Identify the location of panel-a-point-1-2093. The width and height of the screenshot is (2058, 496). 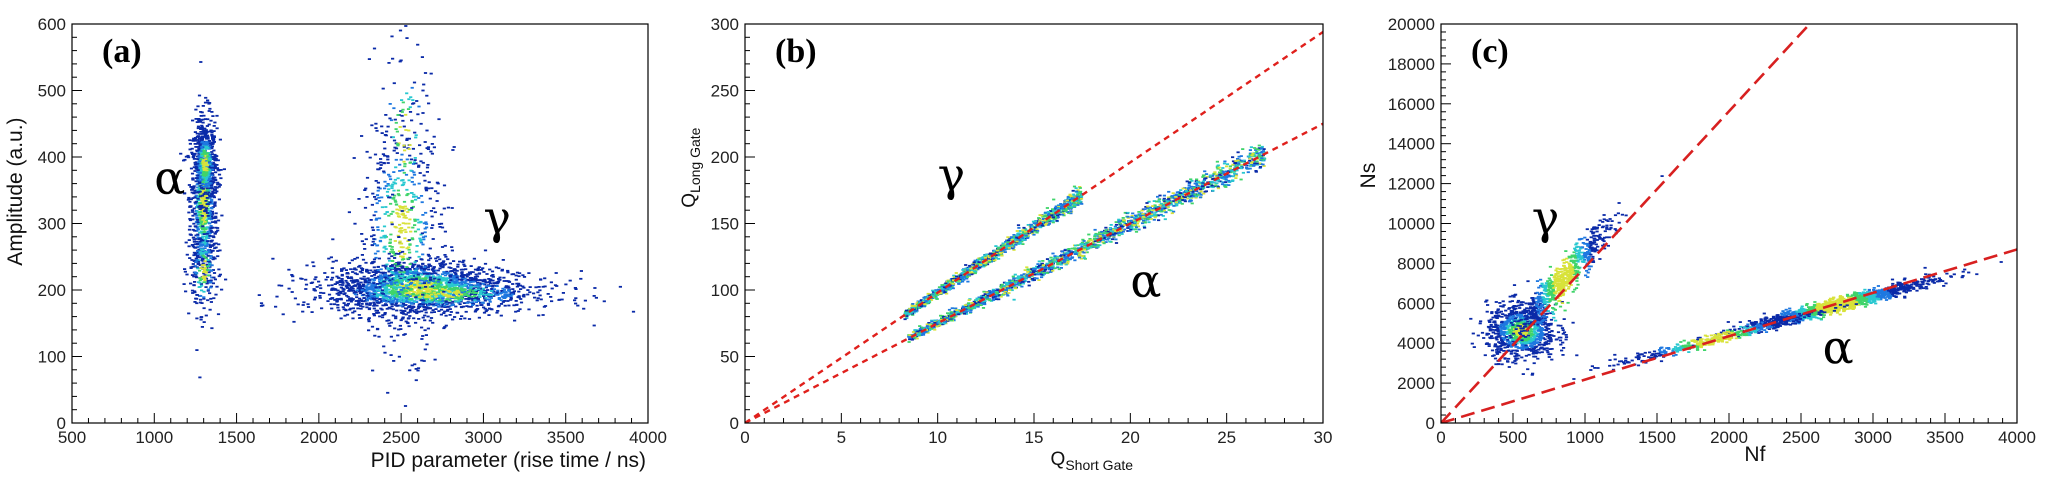
(545, 286).